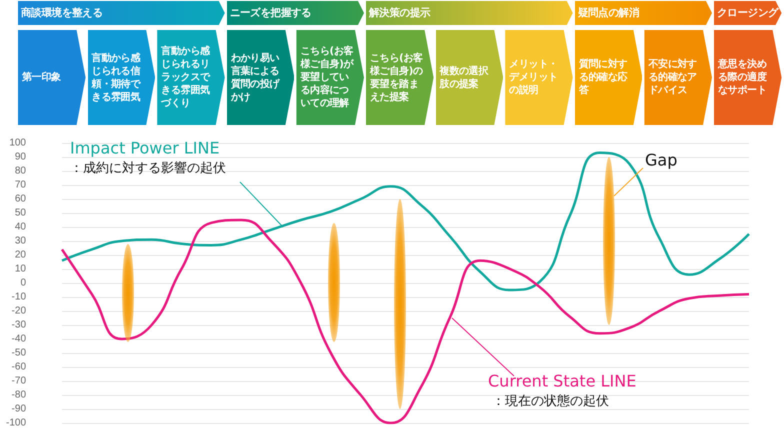 The width and height of the screenshot is (784, 436). Describe the element at coordinates (19, 325) in the screenshot. I see `y-tick-label: -30` at that location.